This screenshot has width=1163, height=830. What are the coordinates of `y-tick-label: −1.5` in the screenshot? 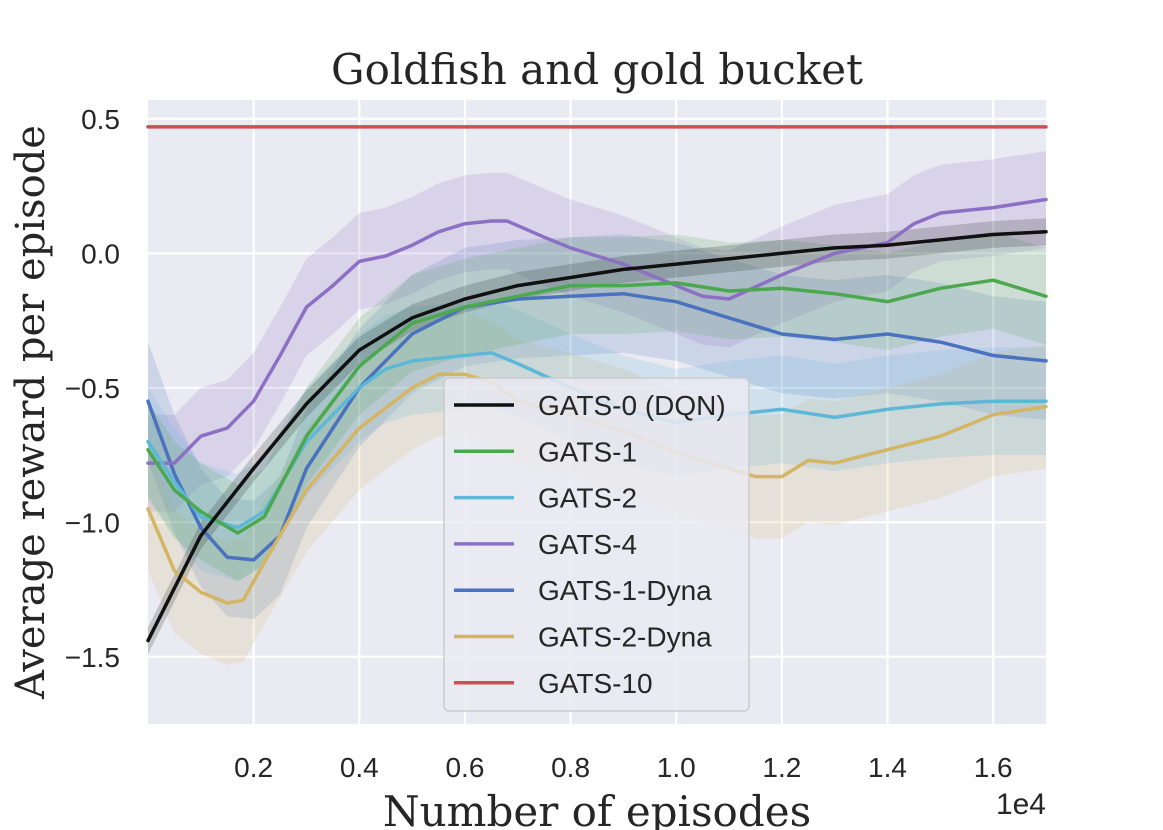 It's located at (92, 657).